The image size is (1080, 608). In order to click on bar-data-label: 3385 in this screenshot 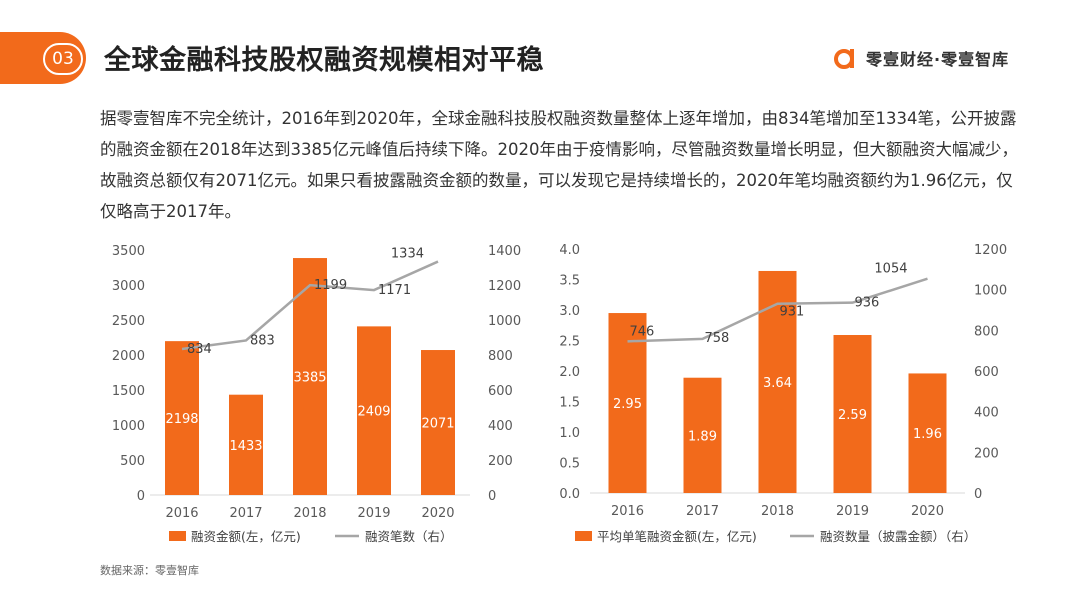, I will do `click(309, 378)`.